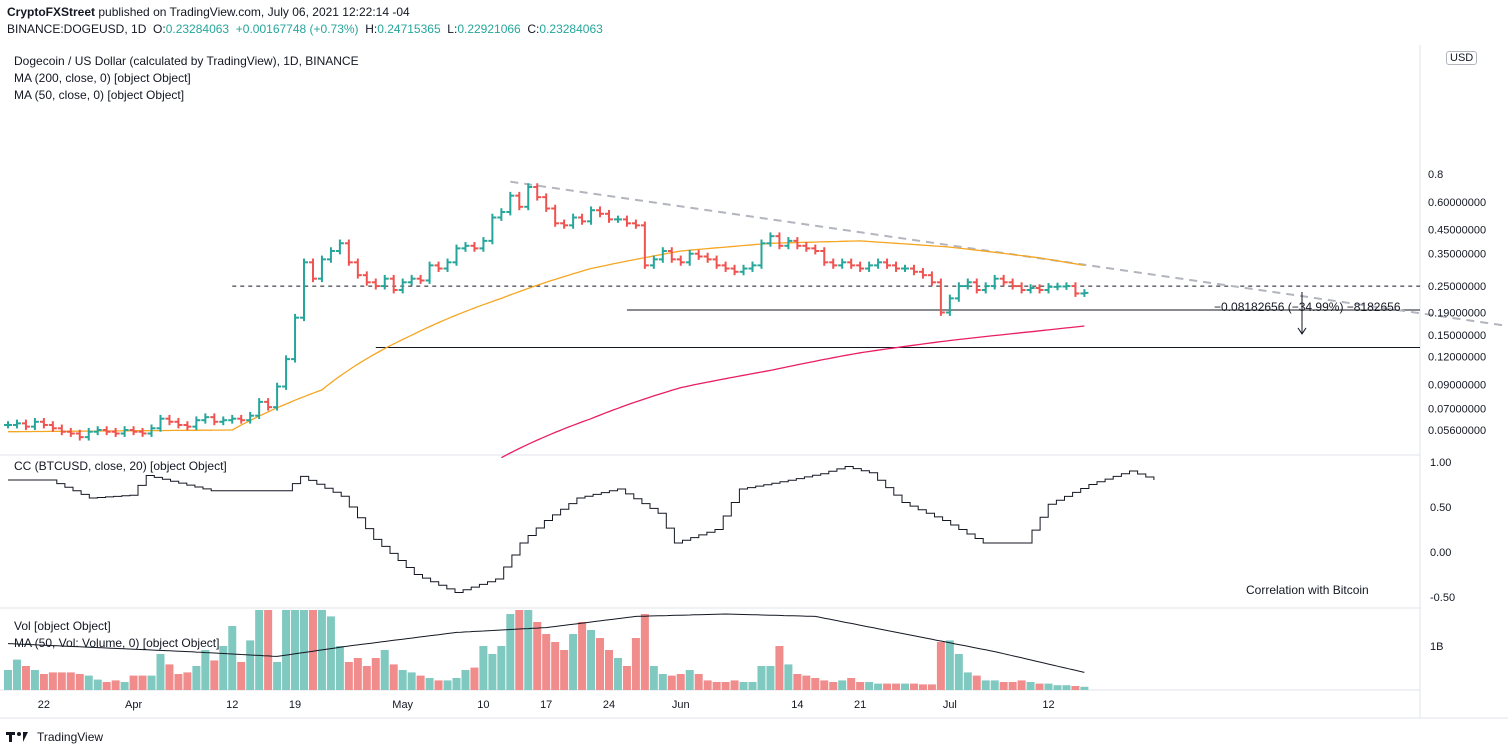 Image resolution: width=1508 pixels, height=755 pixels. I want to click on volume-legend: Vol [object Object], so click(62, 626).